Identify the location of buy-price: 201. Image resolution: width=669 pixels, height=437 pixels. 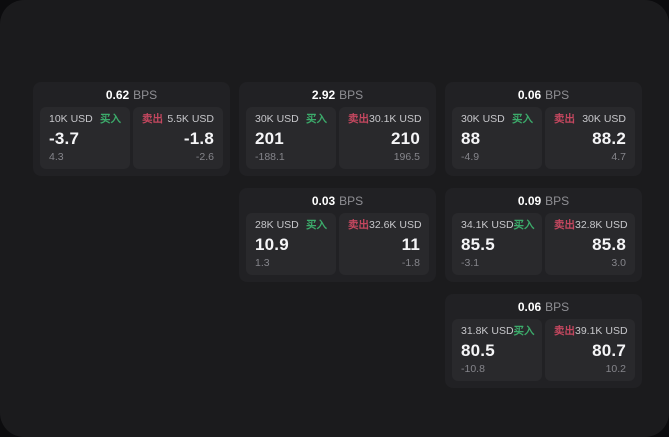
(269, 138).